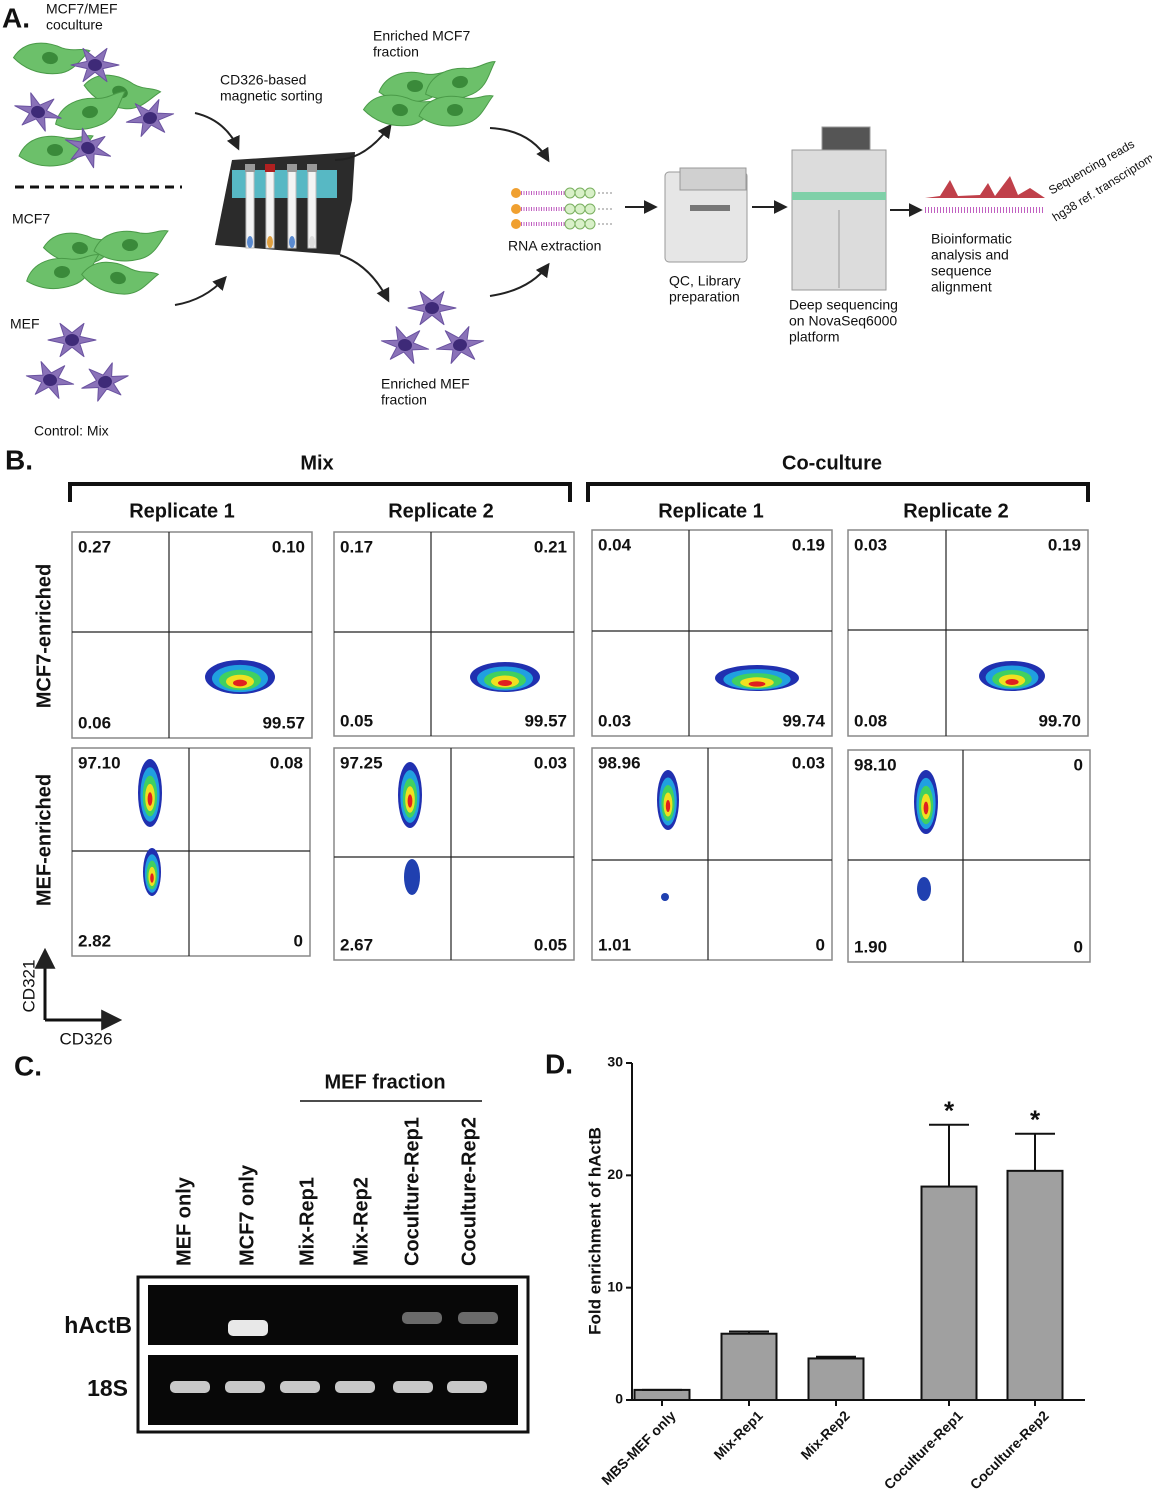 The height and width of the screenshot is (1500, 1152). I want to click on lane-label: MEF only, so click(184, 1221).